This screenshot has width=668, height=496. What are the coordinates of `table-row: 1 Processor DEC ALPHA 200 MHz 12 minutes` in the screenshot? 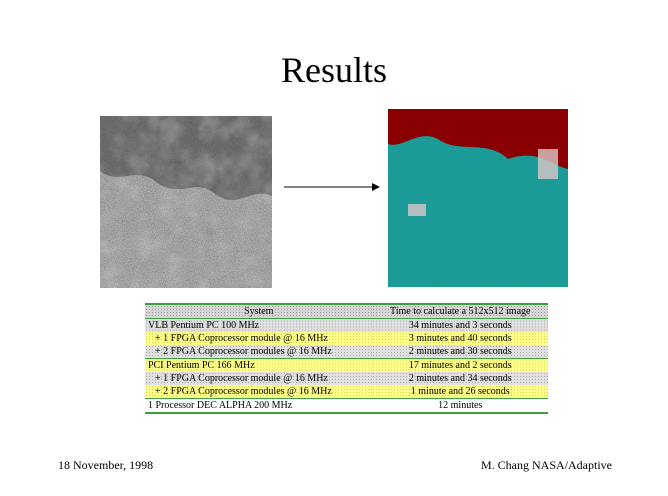 It's located at (346, 406).